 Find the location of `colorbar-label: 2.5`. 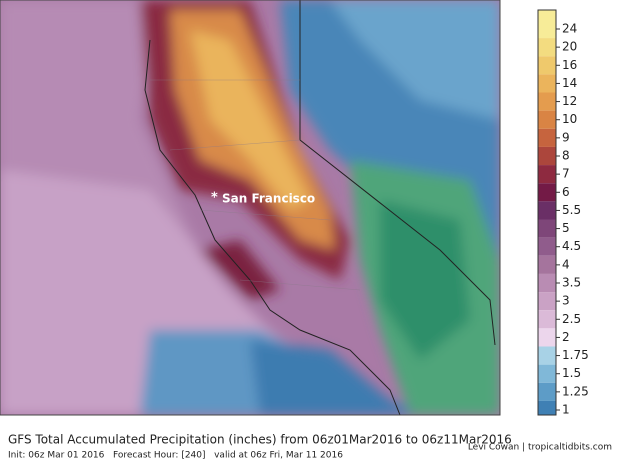

colorbar-label: 2.5 is located at coordinates (571, 319).